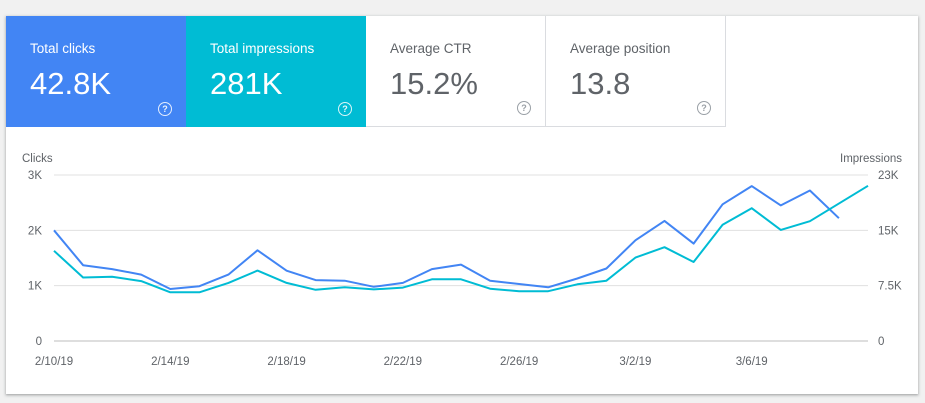 Image resolution: width=925 pixels, height=403 pixels. I want to click on right-tick-label: 23K, so click(888, 176).